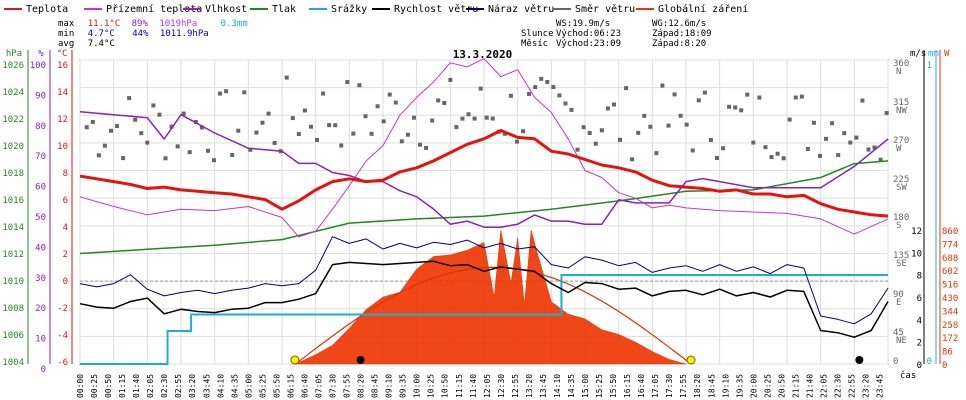  I want to click on tick-label-time: 18:20, so click(697, 386).